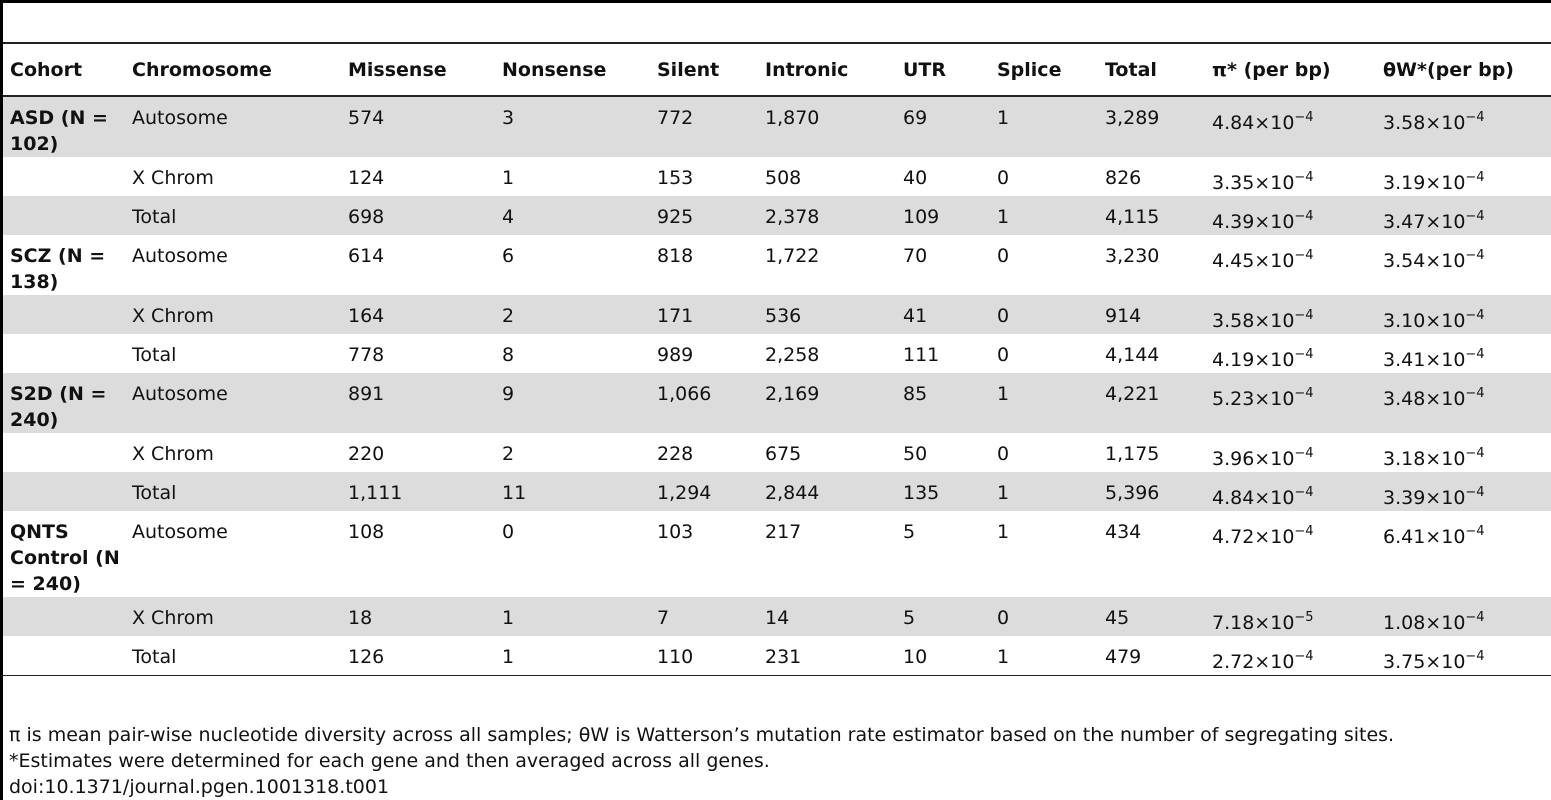 Image resolution: width=1551 pixels, height=800 pixels. Describe the element at coordinates (1253, 459) in the screenshot. I see `pi-mantissa: 3.96×10` at that location.